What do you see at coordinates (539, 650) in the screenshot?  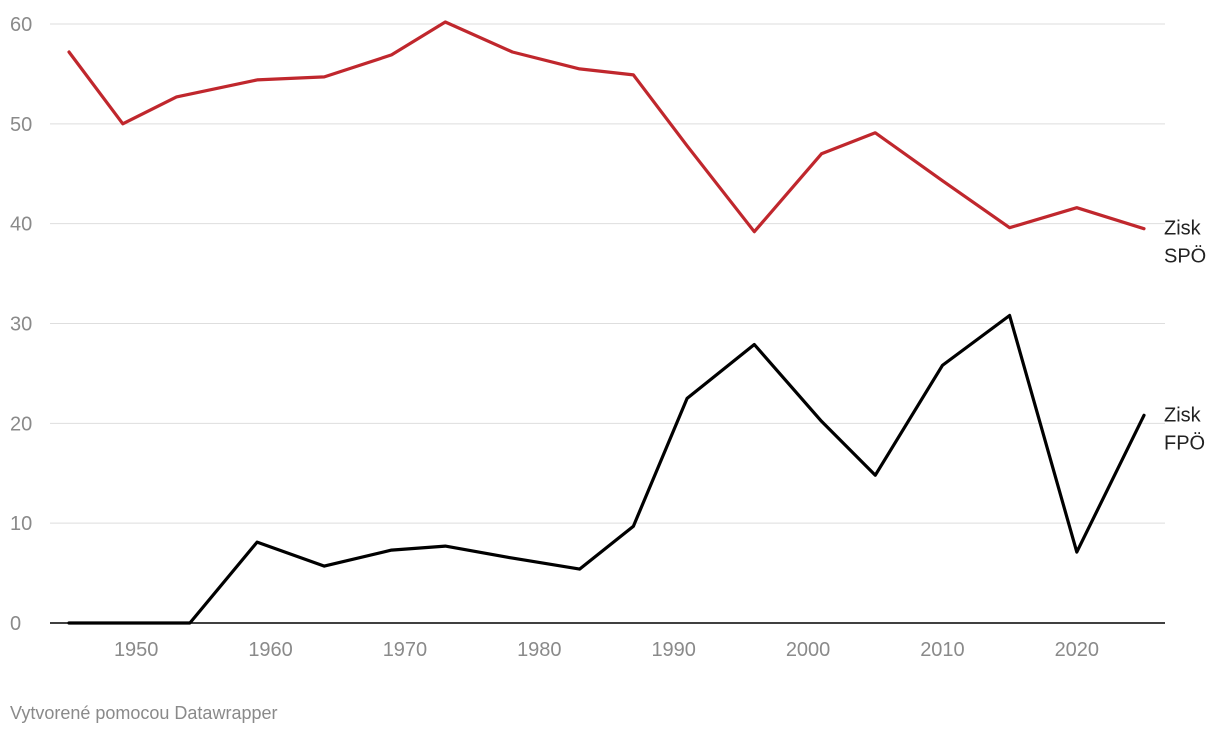 I see `x-tick-label: 1980` at bounding box center [539, 650].